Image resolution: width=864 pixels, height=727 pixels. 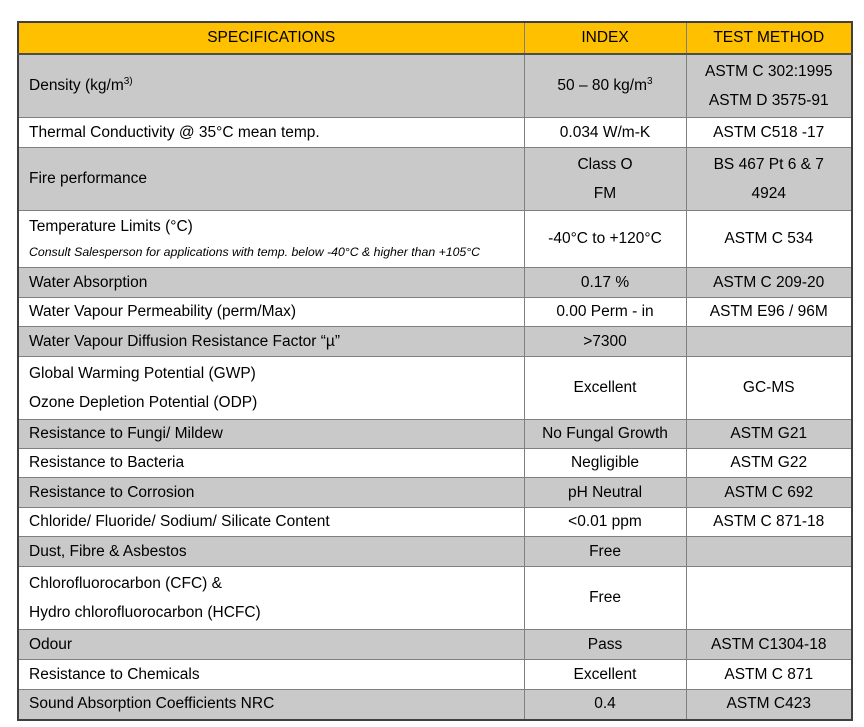 I want to click on index-cell: >7300, so click(x=605, y=341).